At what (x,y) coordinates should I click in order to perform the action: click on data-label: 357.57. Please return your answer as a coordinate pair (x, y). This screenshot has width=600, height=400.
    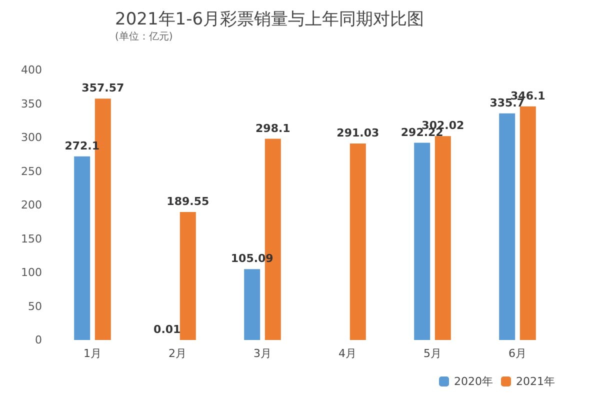
    Looking at the image, I should click on (103, 88).